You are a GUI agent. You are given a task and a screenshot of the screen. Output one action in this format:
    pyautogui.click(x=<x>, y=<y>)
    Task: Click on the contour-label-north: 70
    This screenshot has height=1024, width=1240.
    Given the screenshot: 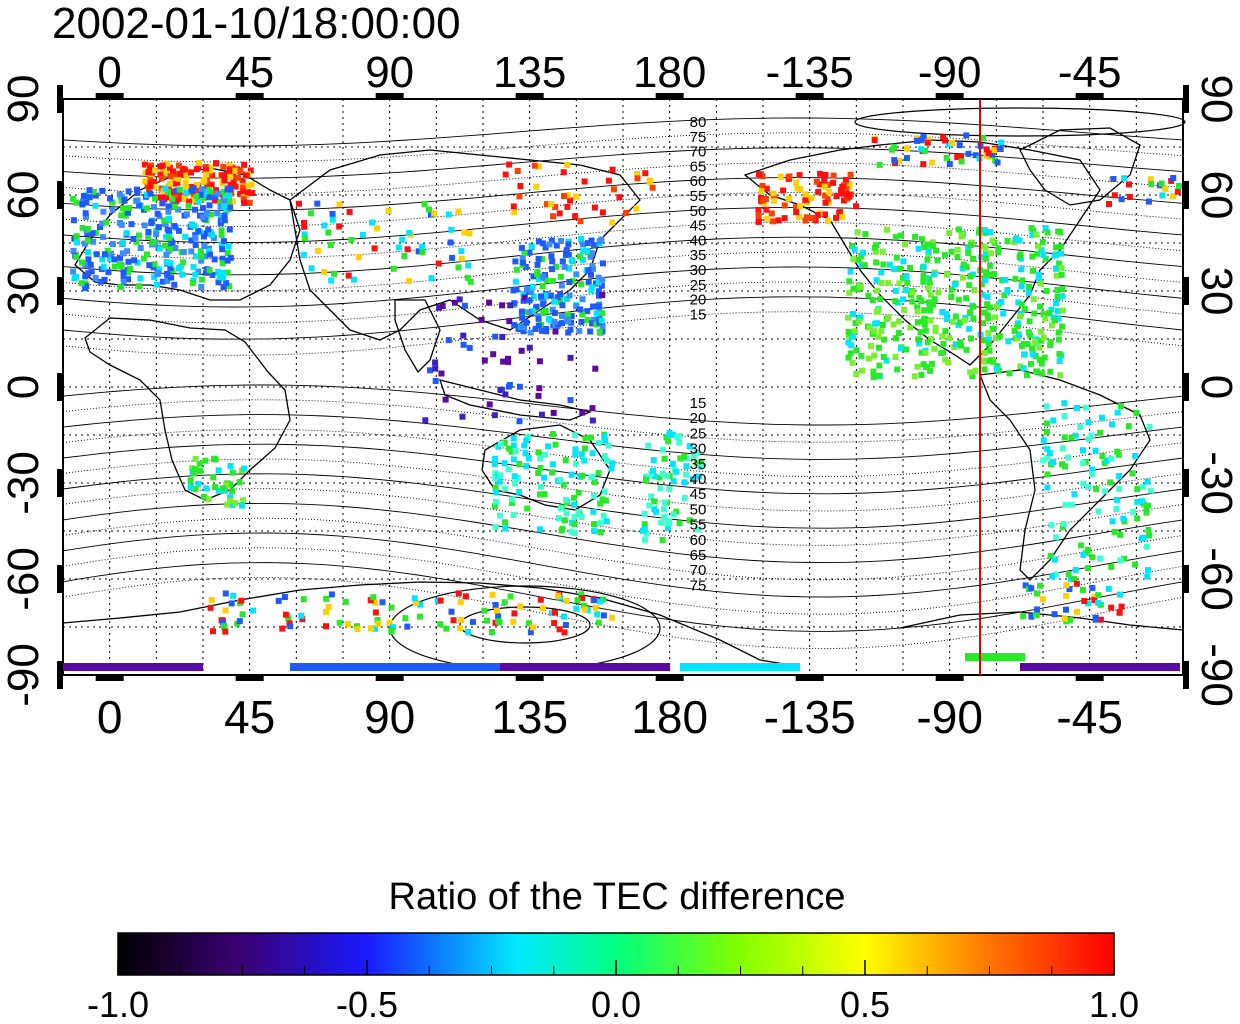 What is the action you would take?
    pyautogui.click(x=698, y=152)
    